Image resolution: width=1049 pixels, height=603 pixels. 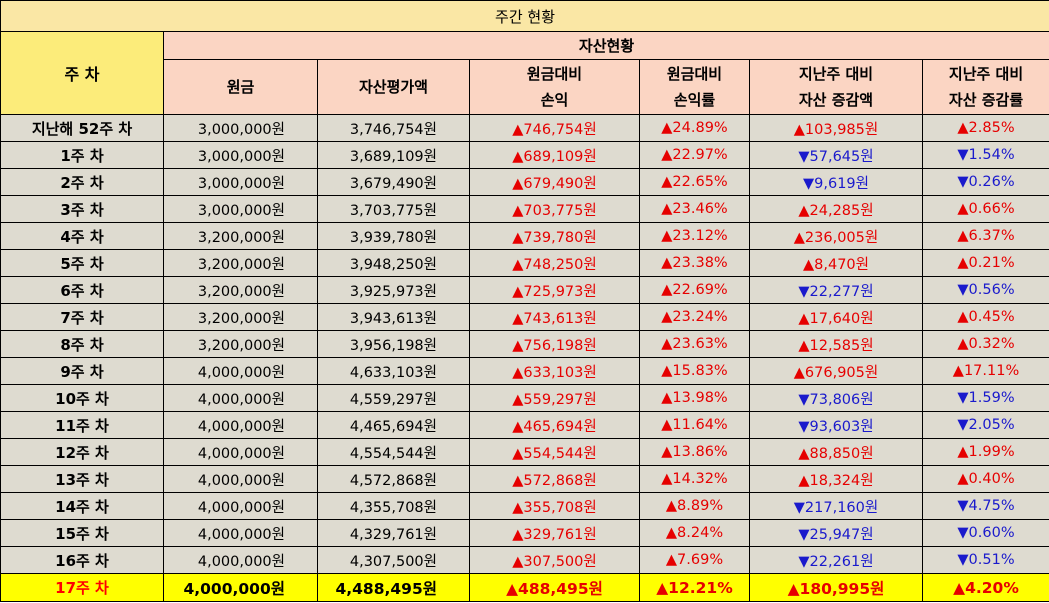 What do you see at coordinates (836, 290) in the screenshot?
I see `weekly-change-cell: ▼22,277원` at bounding box center [836, 290].